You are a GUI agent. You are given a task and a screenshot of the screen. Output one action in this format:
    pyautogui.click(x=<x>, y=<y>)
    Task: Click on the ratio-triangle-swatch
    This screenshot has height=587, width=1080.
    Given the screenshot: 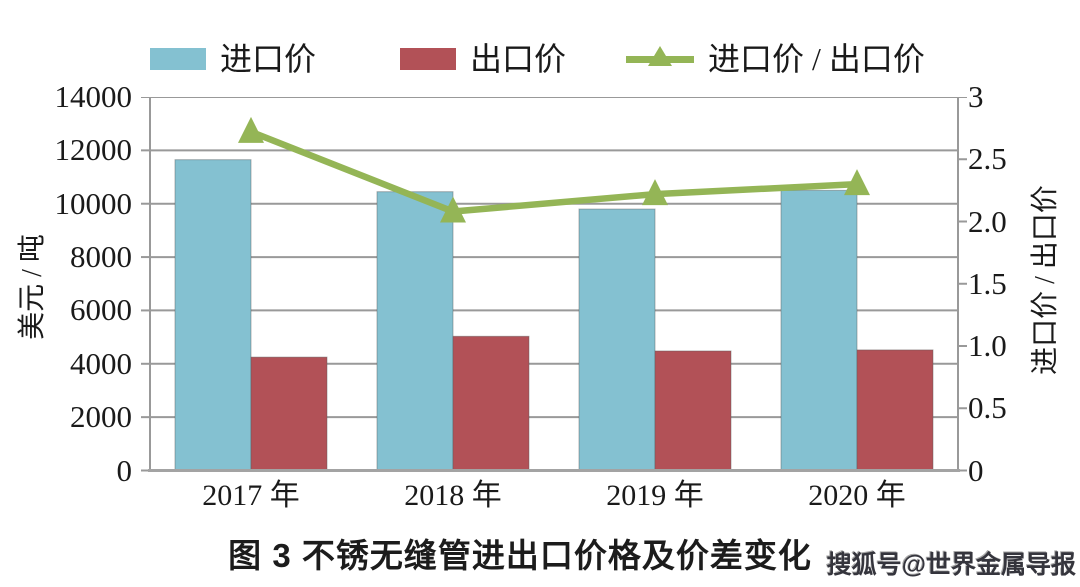 What is the action you would take?
    pyautogui.click(x=660, y=56)
    